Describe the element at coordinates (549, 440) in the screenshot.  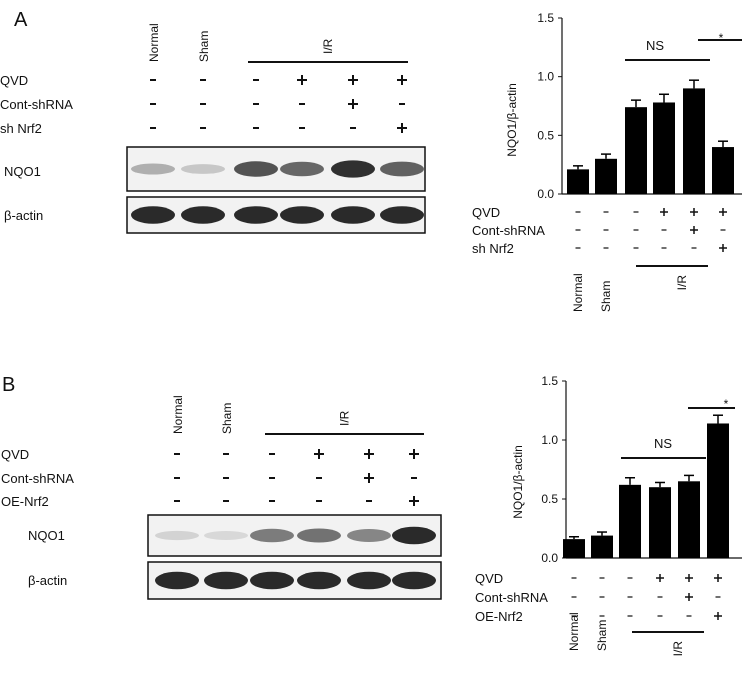
I see `bar-b-y-tick-label: 1.0` at that location.